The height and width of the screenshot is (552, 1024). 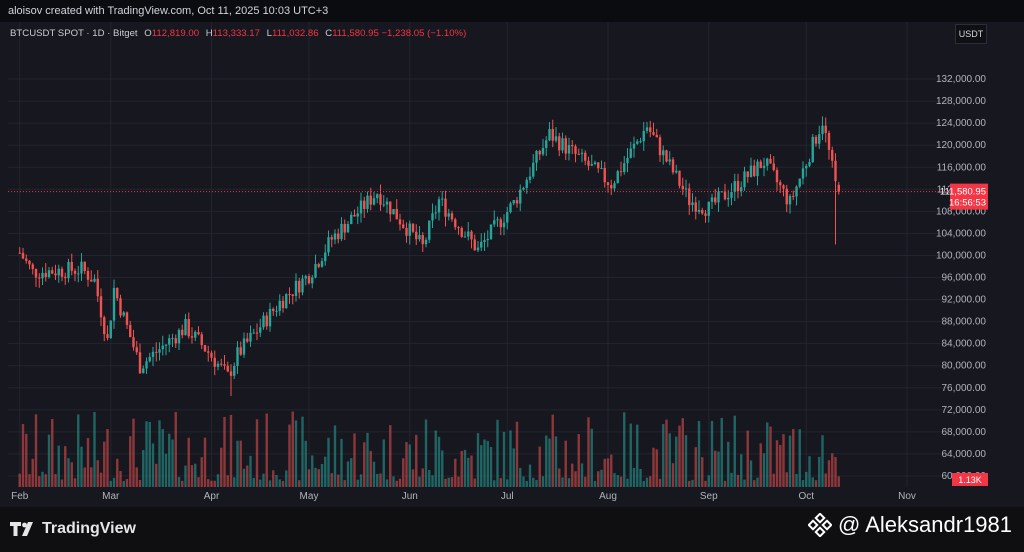 I want to click on close-key: C, so click(x=329, y=33).